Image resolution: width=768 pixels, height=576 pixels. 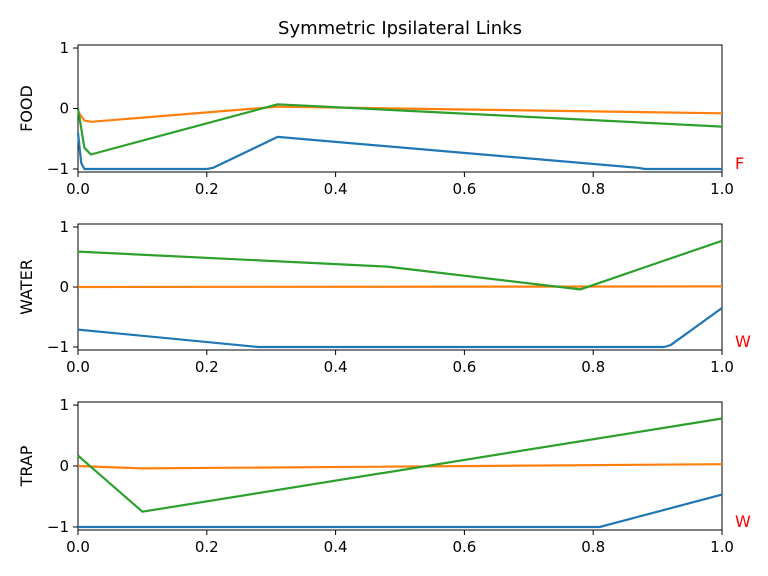 I want to click on y-axis-label: FOOD, so click(x=26, y=108).